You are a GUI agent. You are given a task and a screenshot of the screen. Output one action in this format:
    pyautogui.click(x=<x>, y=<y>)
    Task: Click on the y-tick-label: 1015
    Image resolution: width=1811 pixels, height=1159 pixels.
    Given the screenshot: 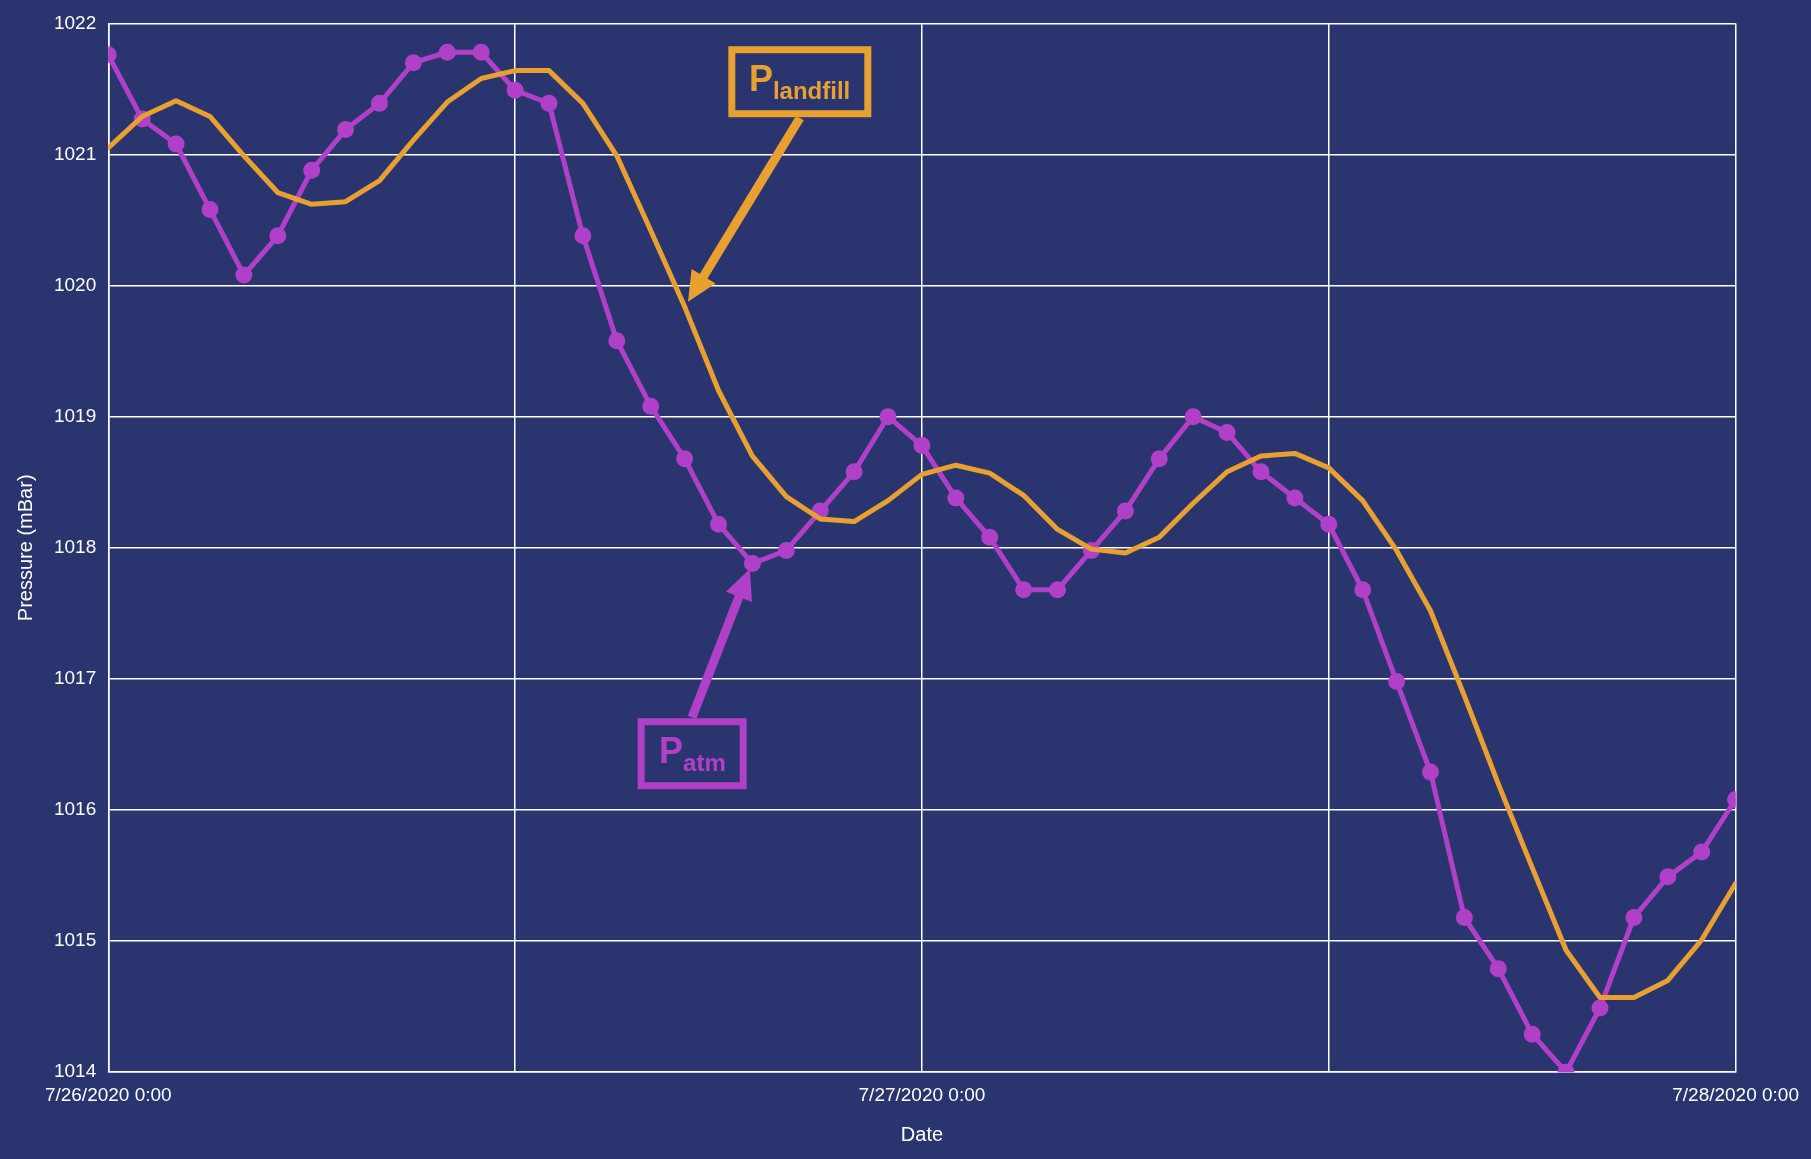 What is the action you would take?
    pyautogui.click(x=75, y=940)
    